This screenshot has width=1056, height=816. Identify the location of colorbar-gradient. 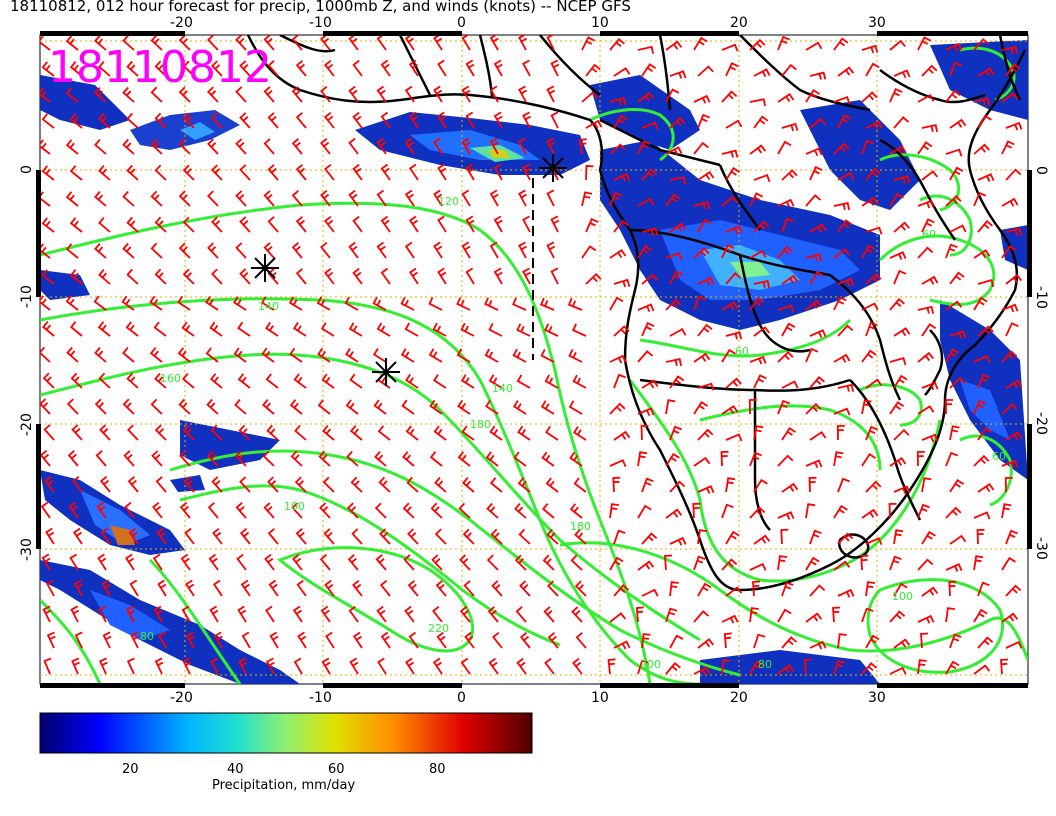
(286, 733).